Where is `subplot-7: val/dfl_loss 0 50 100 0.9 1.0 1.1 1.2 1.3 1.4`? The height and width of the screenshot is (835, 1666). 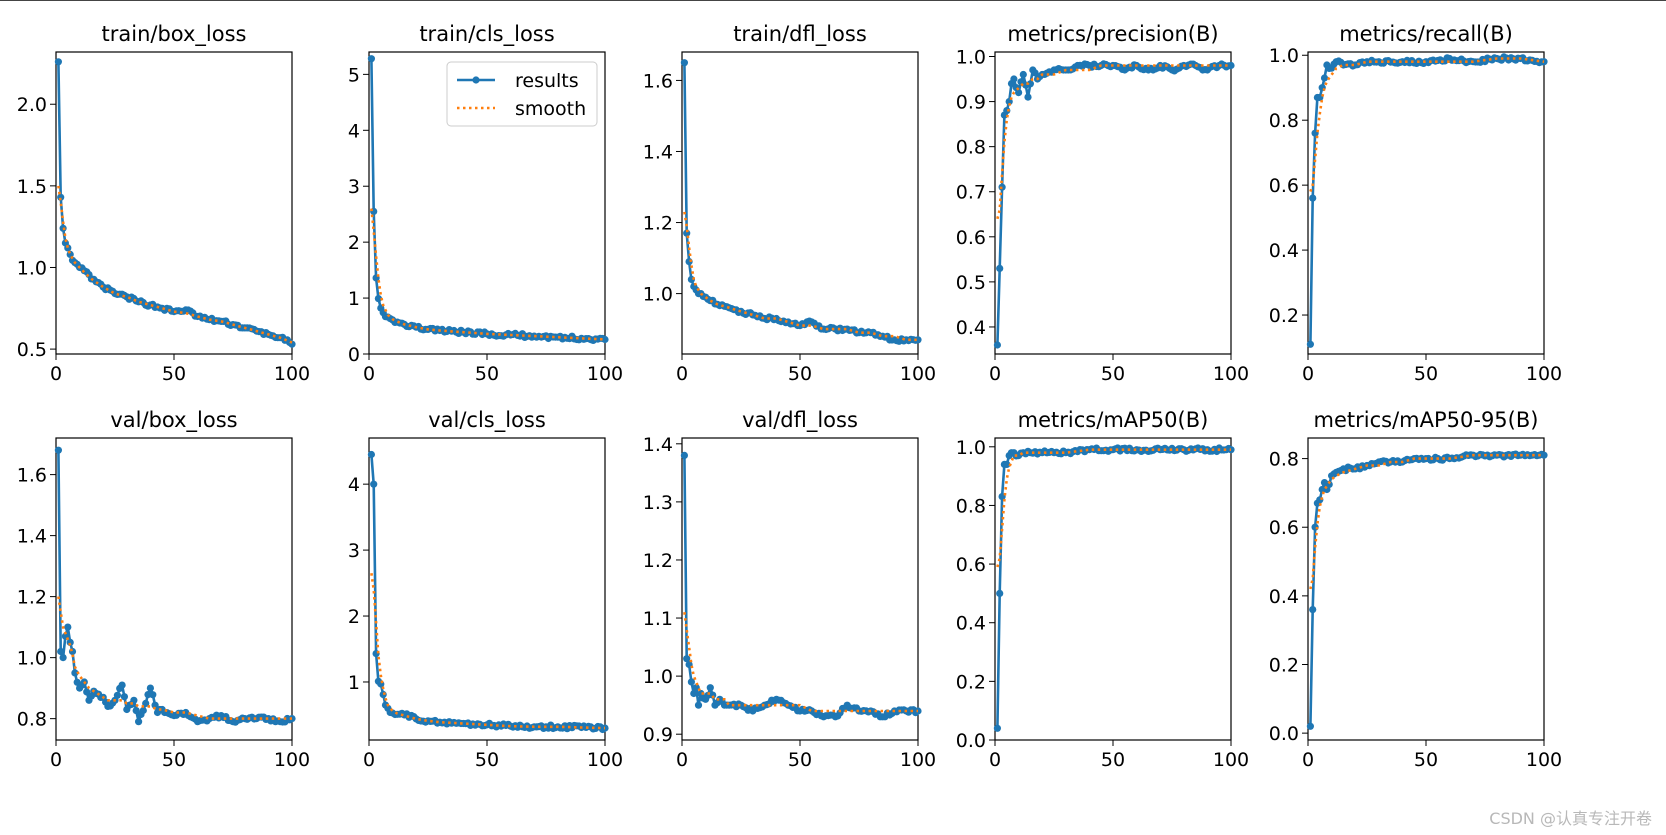 subplot-7: val/dfl_loss 0 50 100 0.9 1.0 1.1 1.2 1.3 1.4 is located at coordinates (789, 589).